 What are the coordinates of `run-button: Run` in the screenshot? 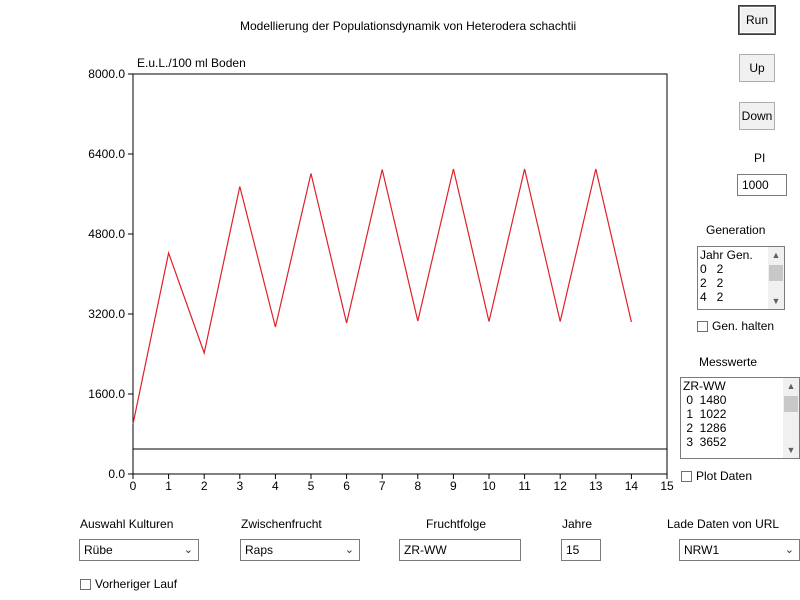 It's located at (757, 20).